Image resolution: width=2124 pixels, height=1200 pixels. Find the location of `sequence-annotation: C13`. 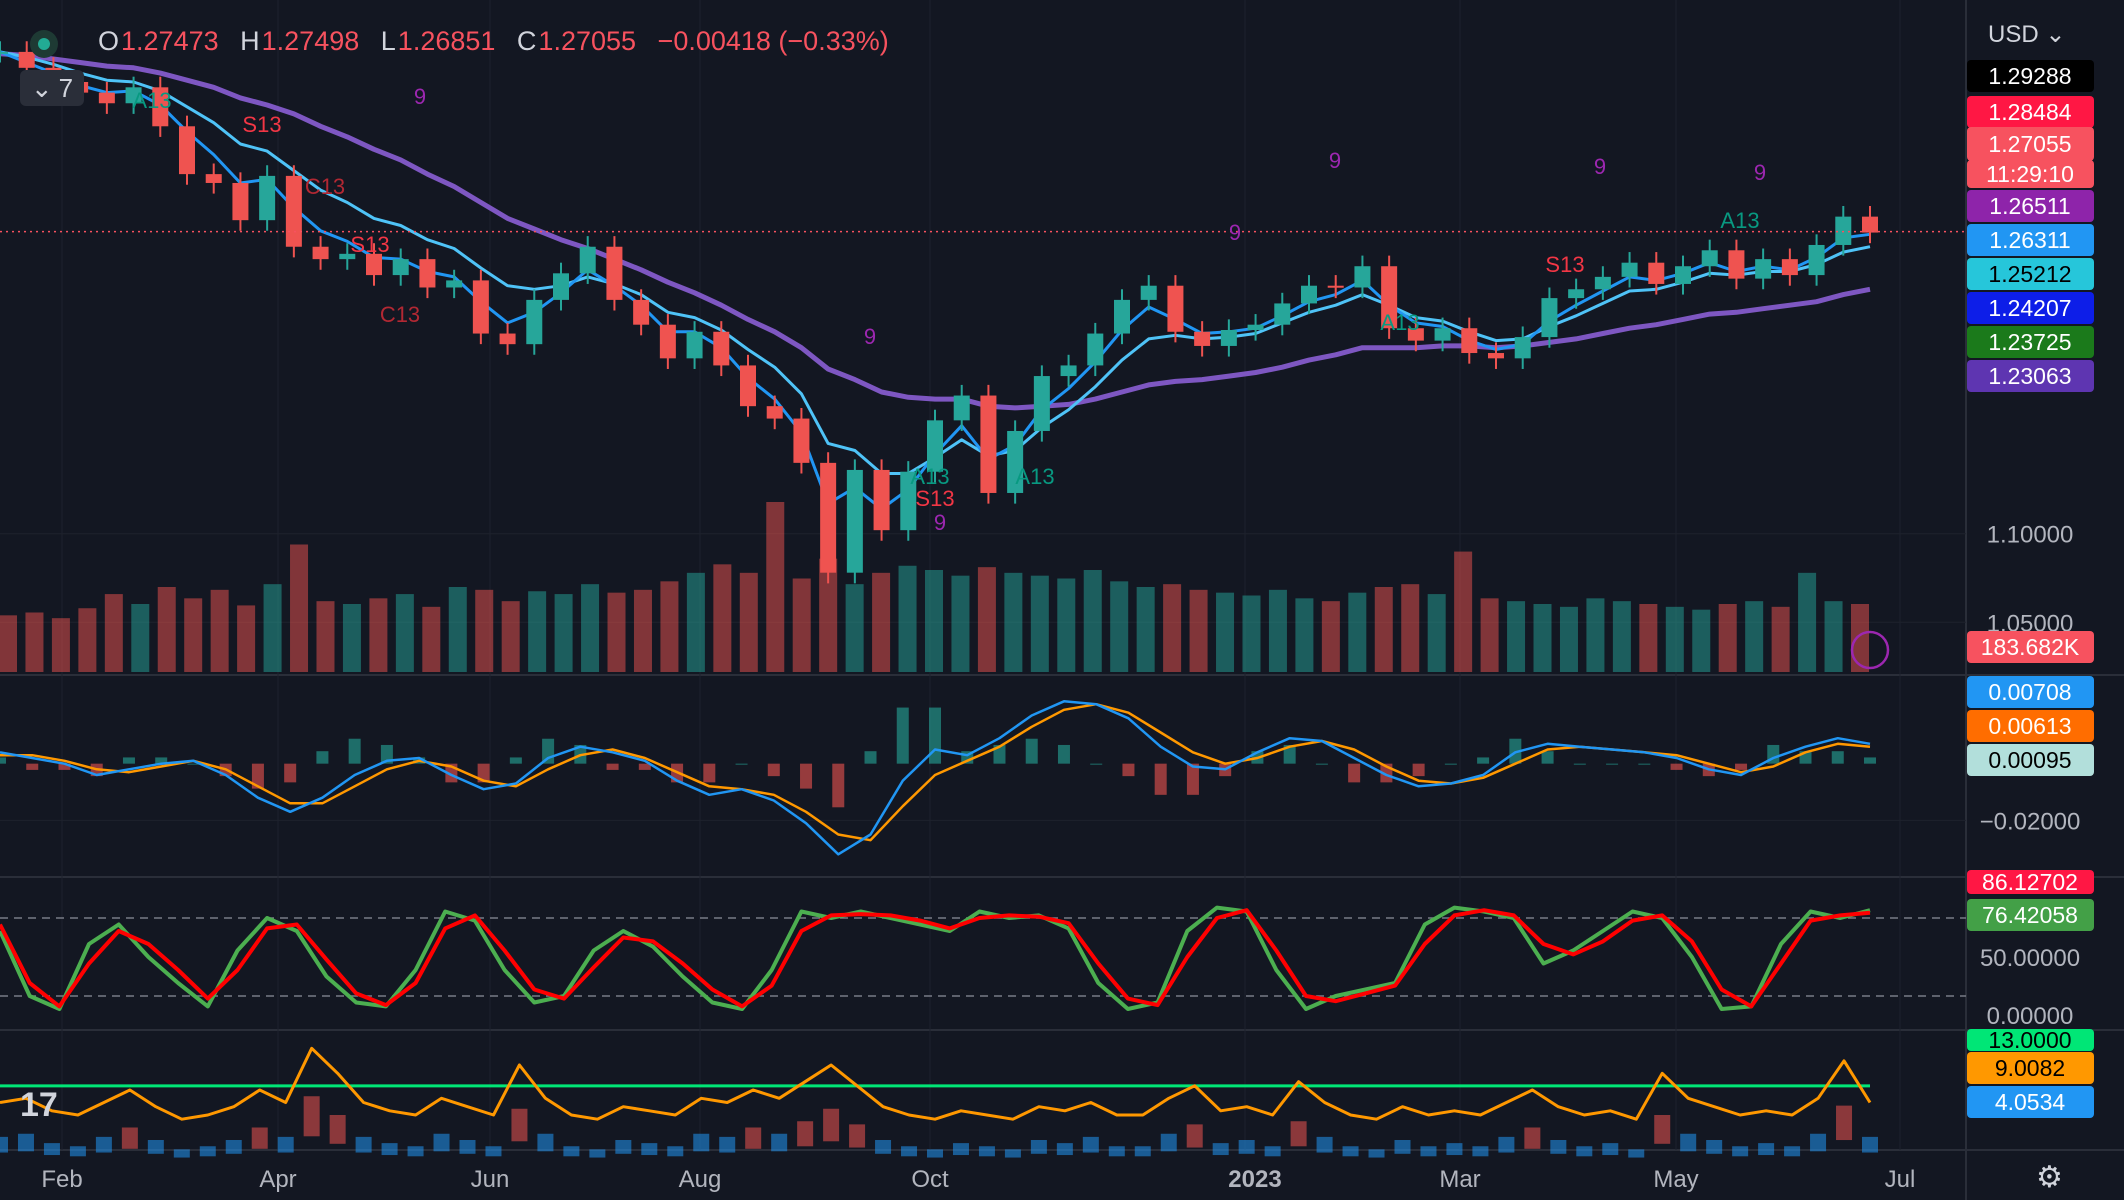

sequence-annotation: C13 is located at coordinates (325, 186).